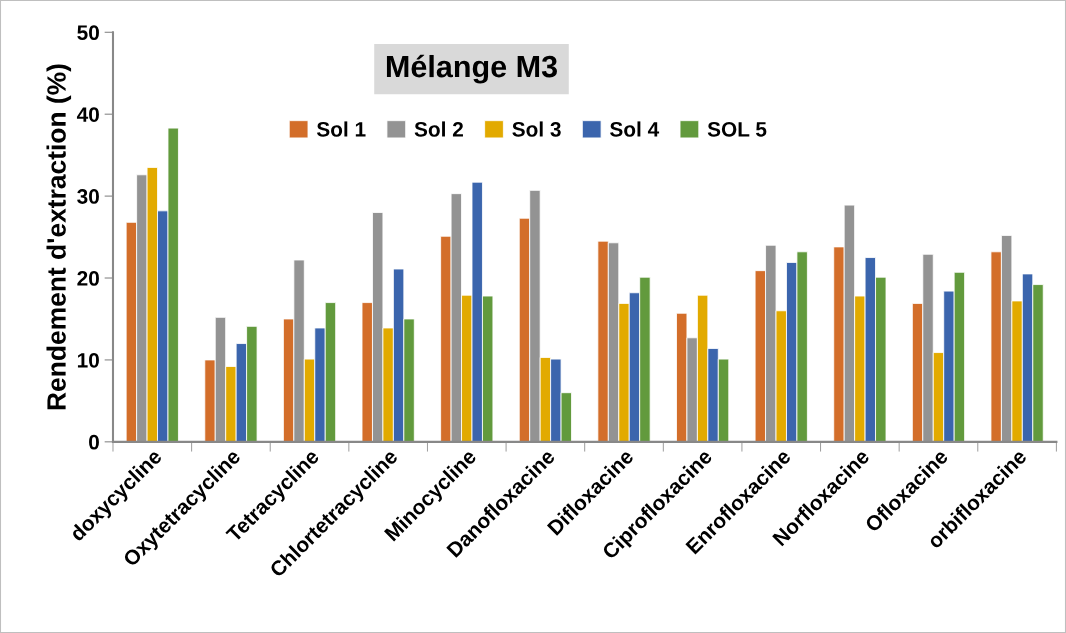  I want to click on y-tick-label: 20, so click(88, 278).